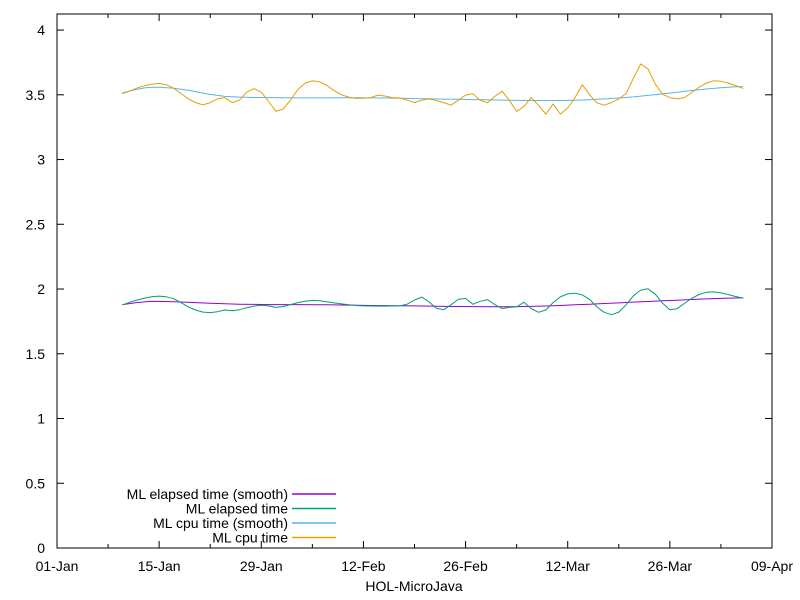 Image resolution: width=800 pixels, height=600 pixels. I want to click on series-line-ml-elapsed-time-smooth-, so click(433, 302).